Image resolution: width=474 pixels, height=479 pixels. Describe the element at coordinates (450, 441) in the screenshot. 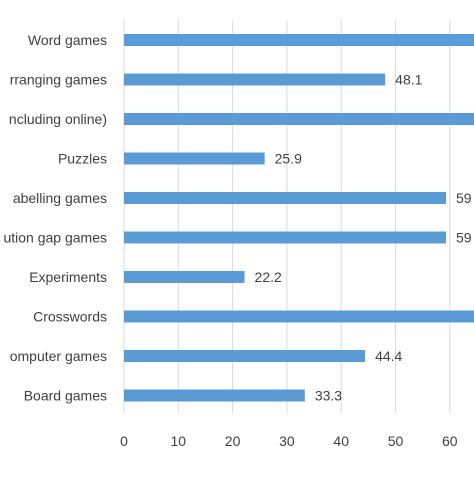

I see `x-tick-label: 60` at that location.